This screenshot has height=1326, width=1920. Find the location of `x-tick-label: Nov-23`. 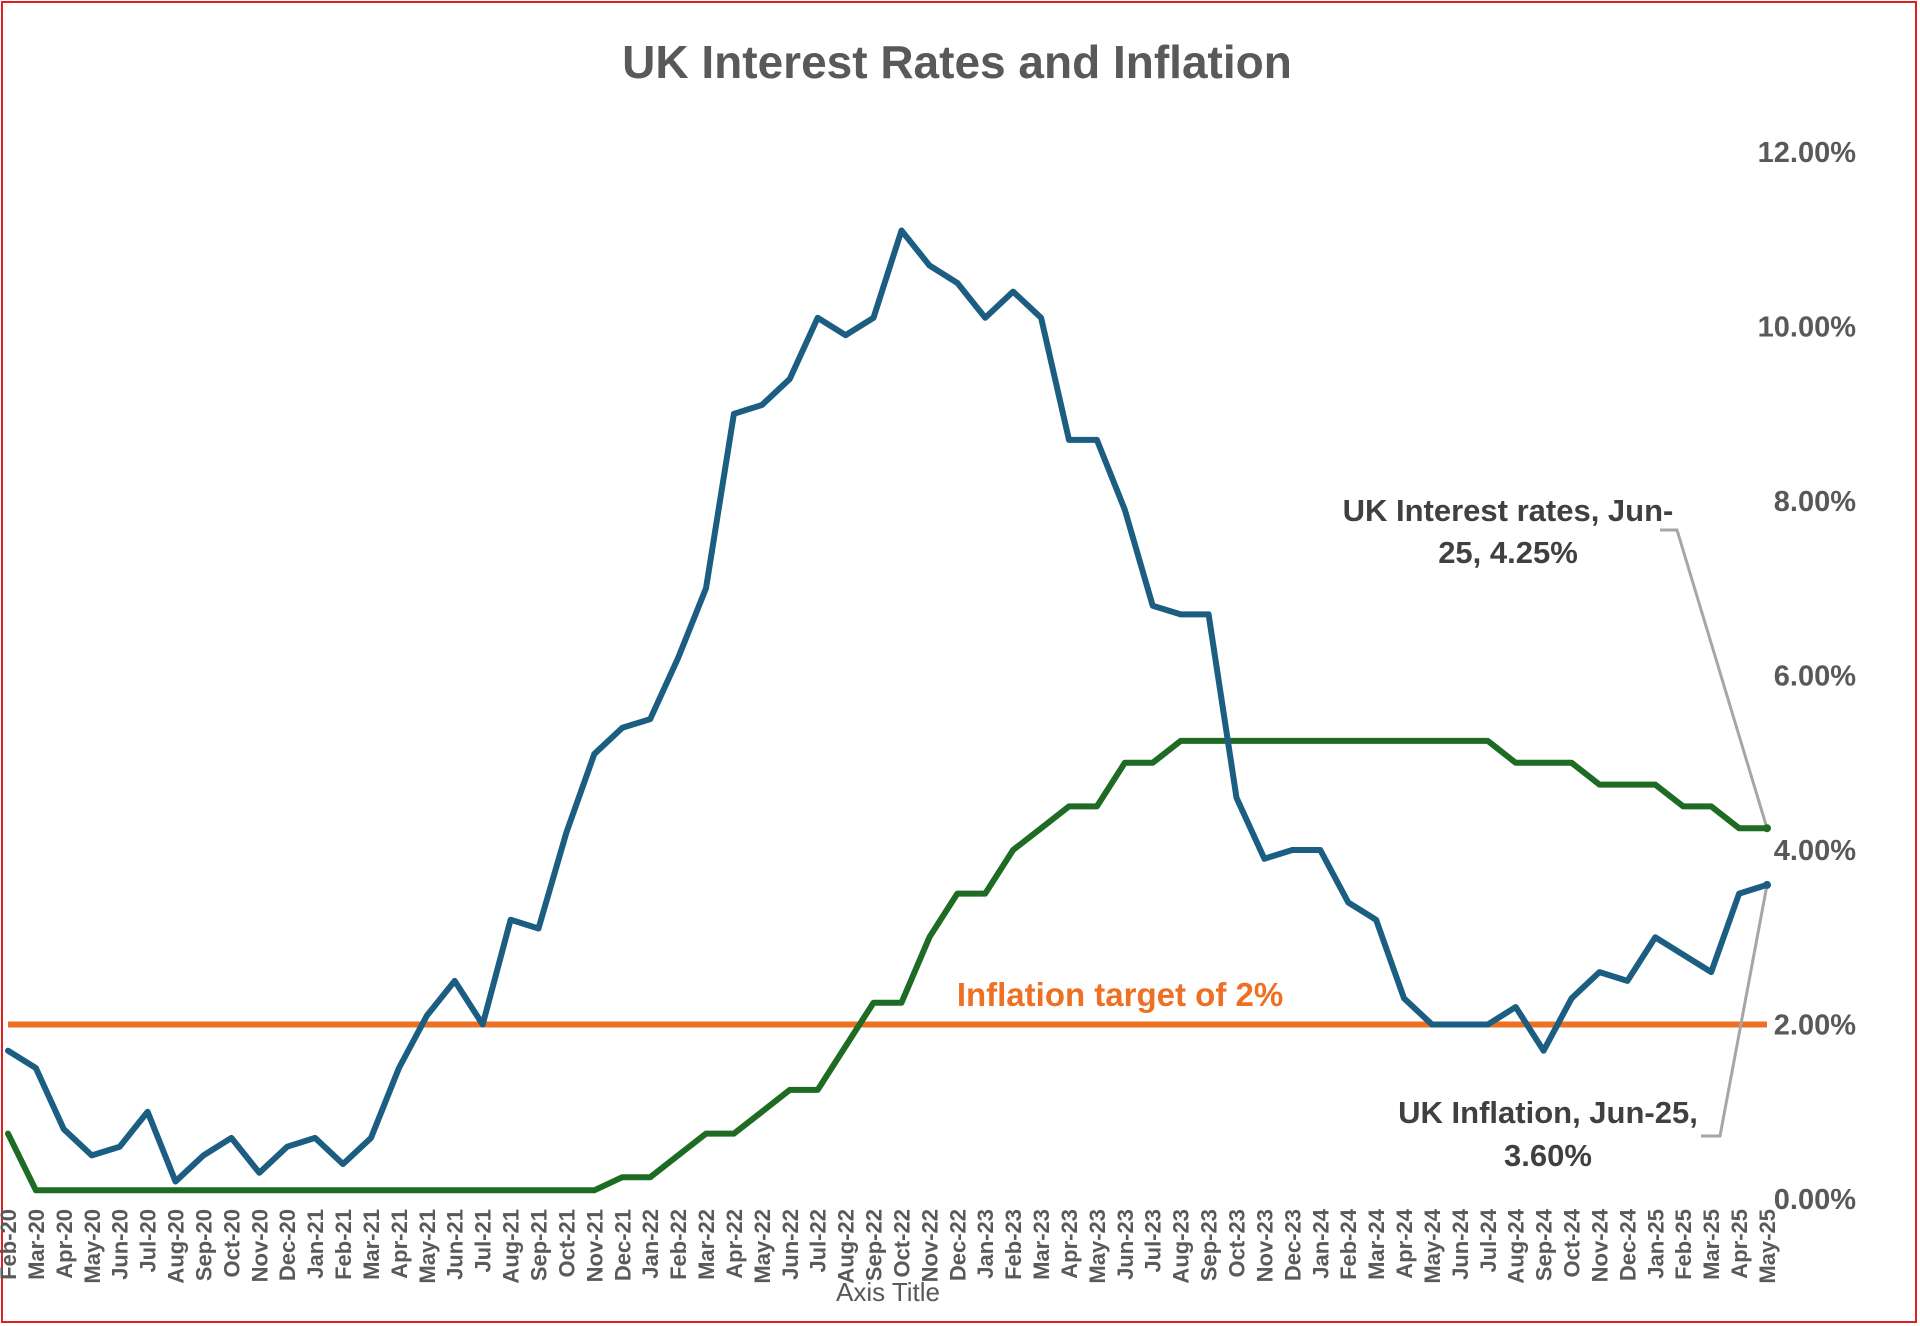

x-tick-label: Nov-23 is located at coordinates (1264, 1245).